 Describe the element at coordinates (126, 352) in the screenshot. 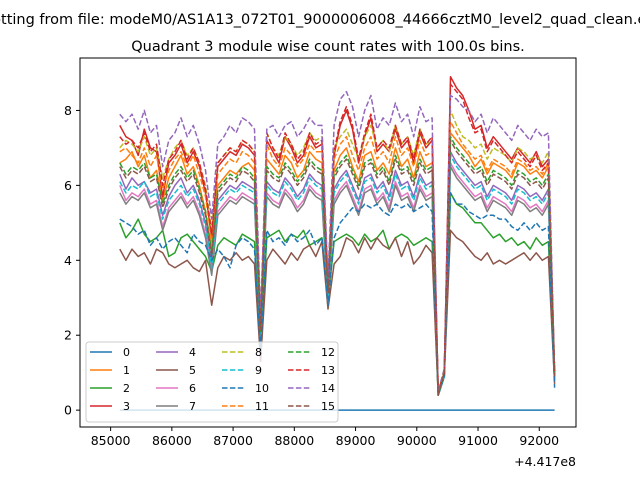

I see `legend-label-0: 0` at that location.